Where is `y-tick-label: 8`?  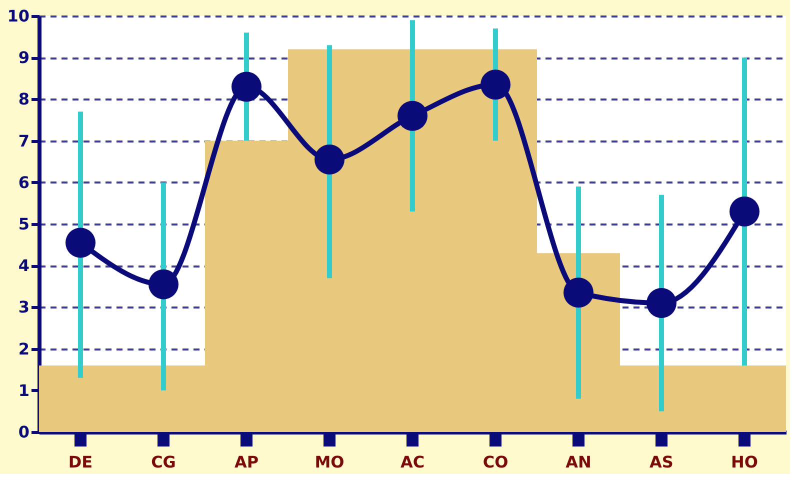
y-tick-label: 8 is located at coordinates (24, 99).